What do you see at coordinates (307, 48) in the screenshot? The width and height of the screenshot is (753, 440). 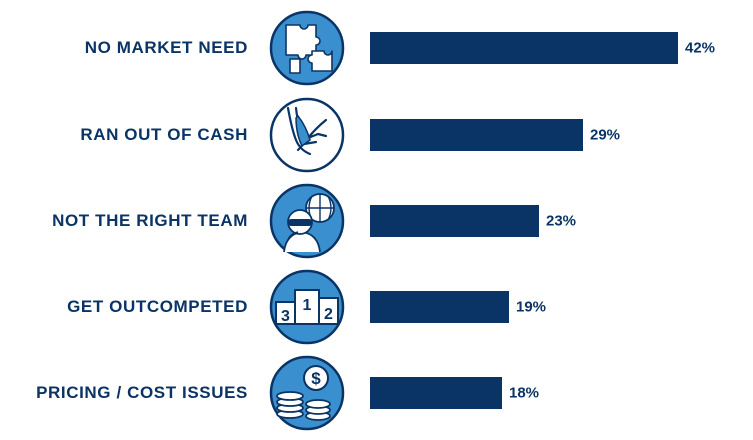 I see `puzzle-icon` at bounding box center [307, 48].